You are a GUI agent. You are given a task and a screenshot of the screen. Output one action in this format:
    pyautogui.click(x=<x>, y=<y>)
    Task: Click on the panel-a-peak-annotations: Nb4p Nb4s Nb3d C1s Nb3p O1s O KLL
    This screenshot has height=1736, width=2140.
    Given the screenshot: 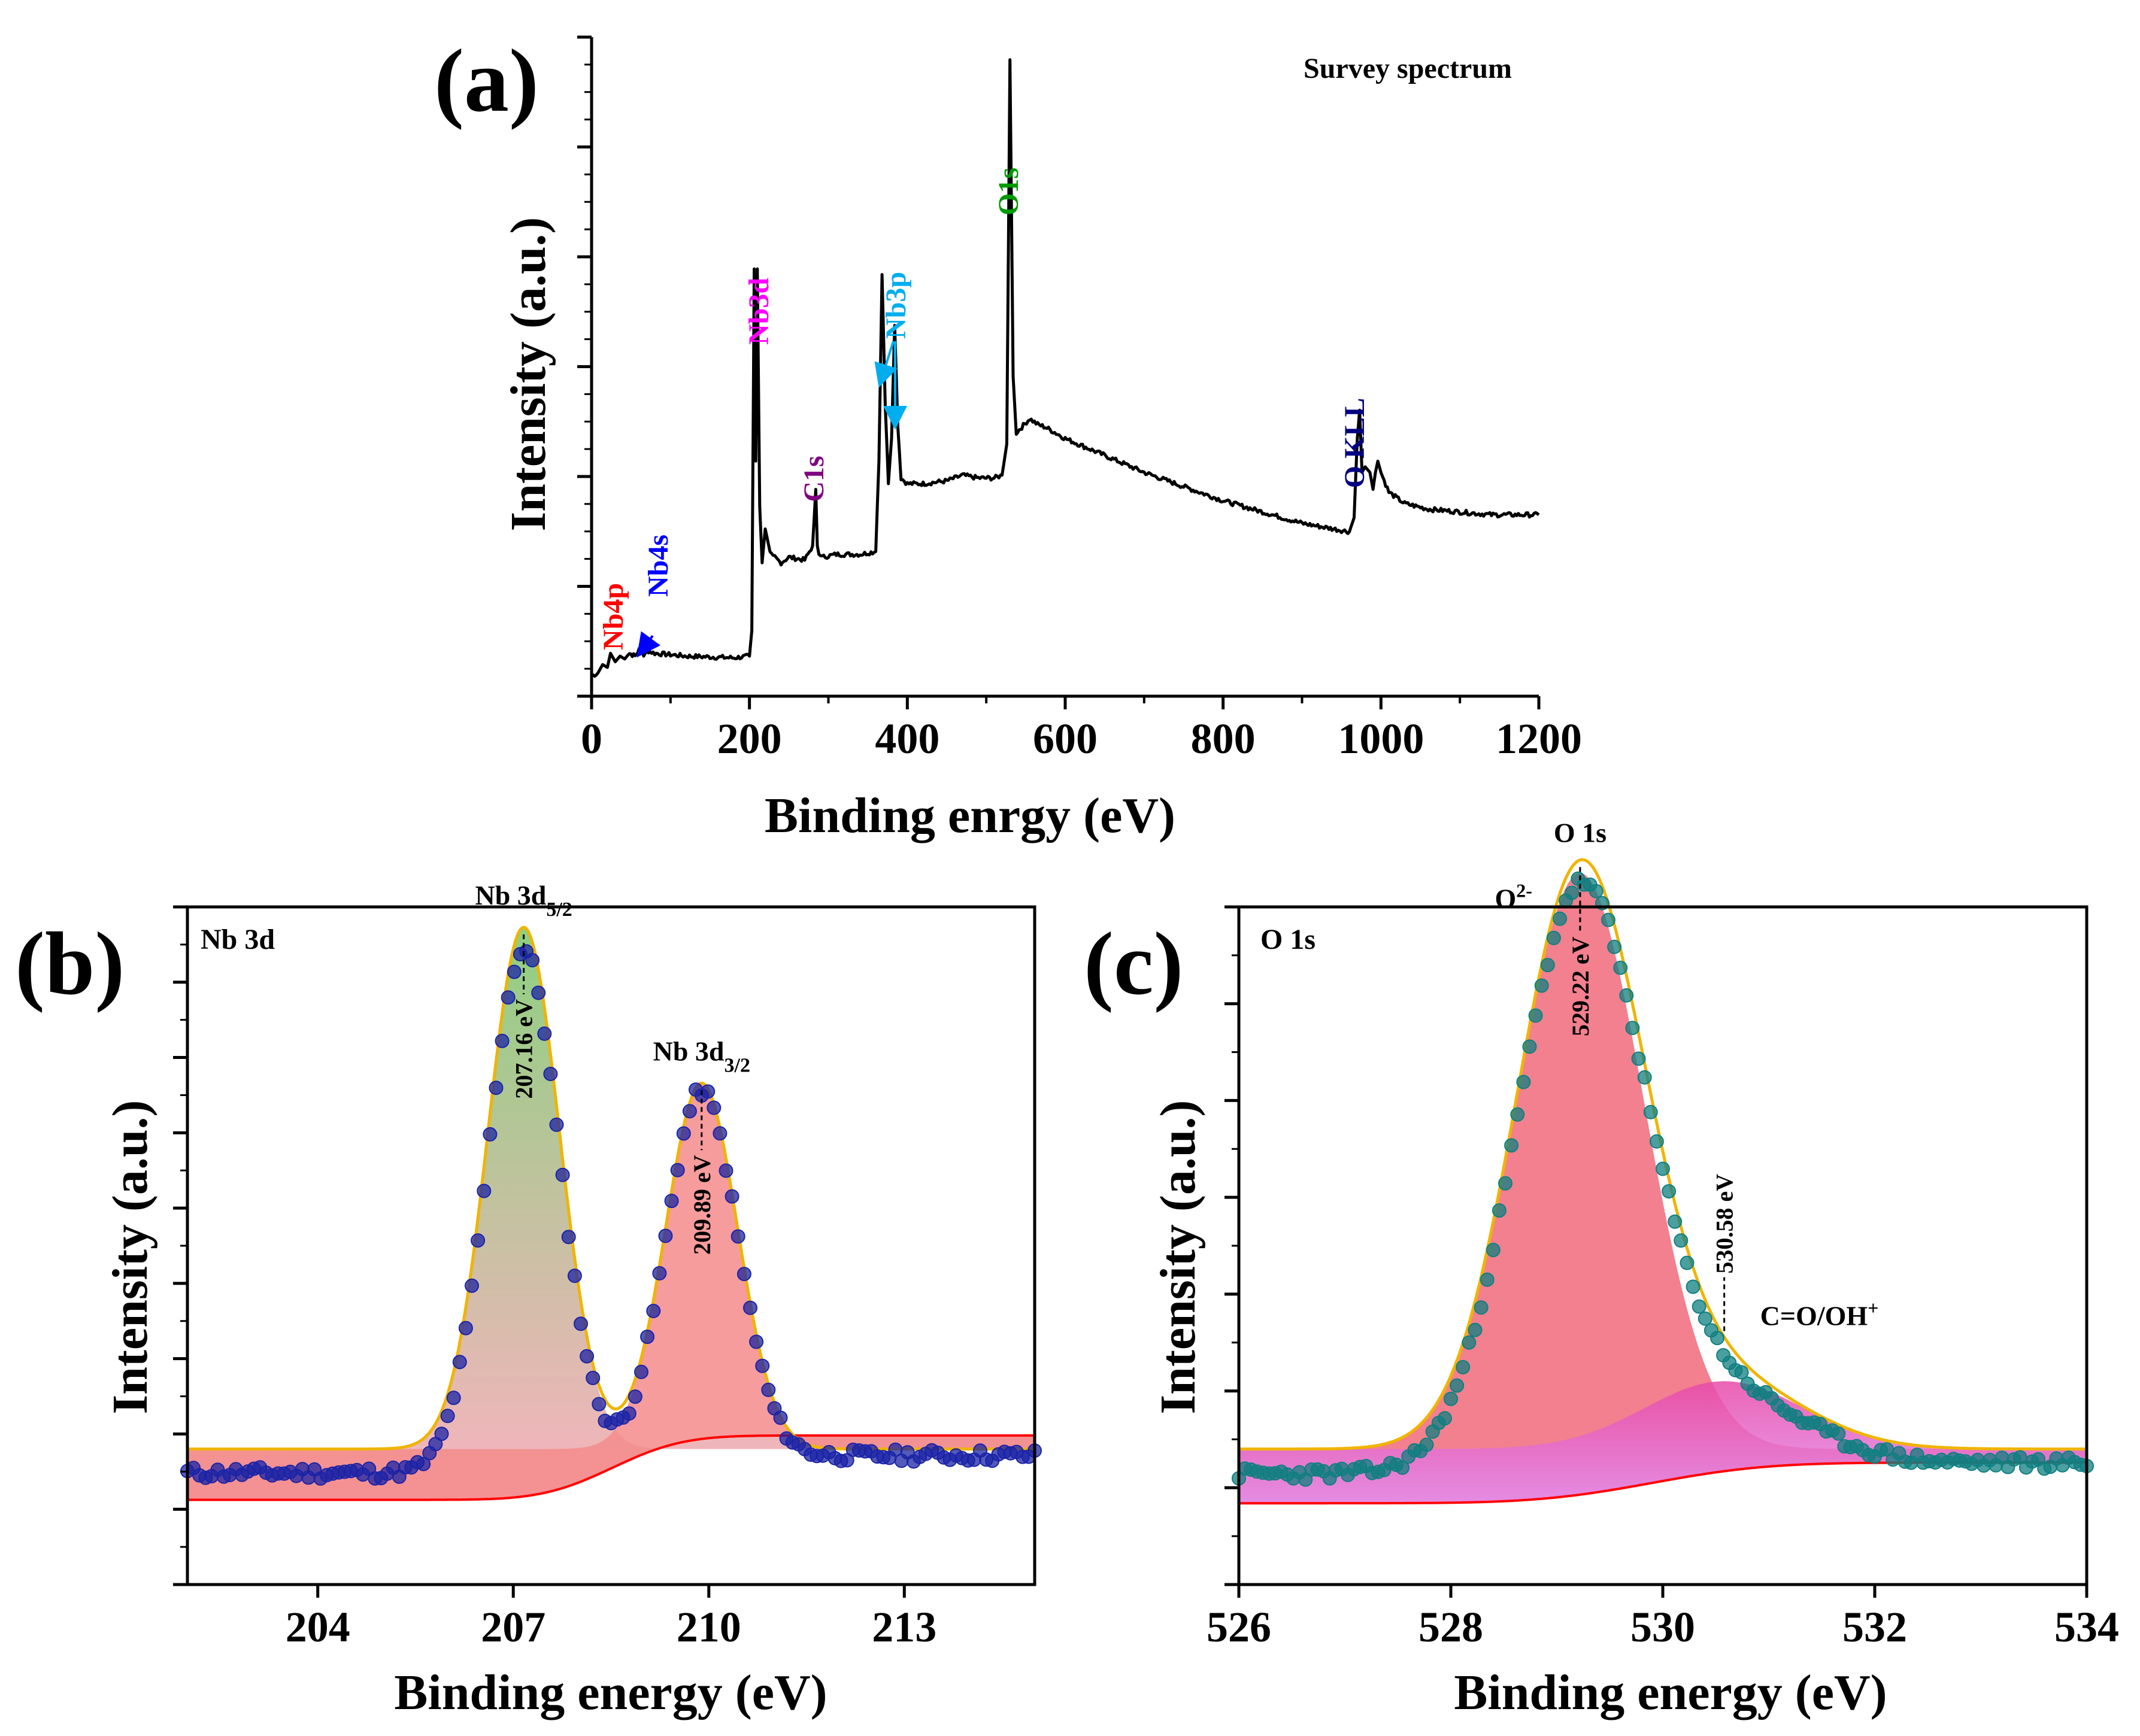 What is the action you would take?
    pyautogui.click(x=984, y=413)
    